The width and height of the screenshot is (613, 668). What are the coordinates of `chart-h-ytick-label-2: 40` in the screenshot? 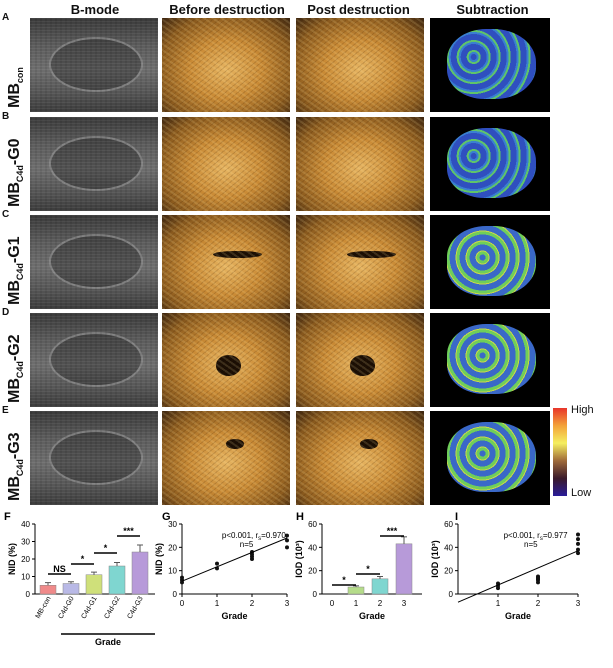 It's located at (312, 547).